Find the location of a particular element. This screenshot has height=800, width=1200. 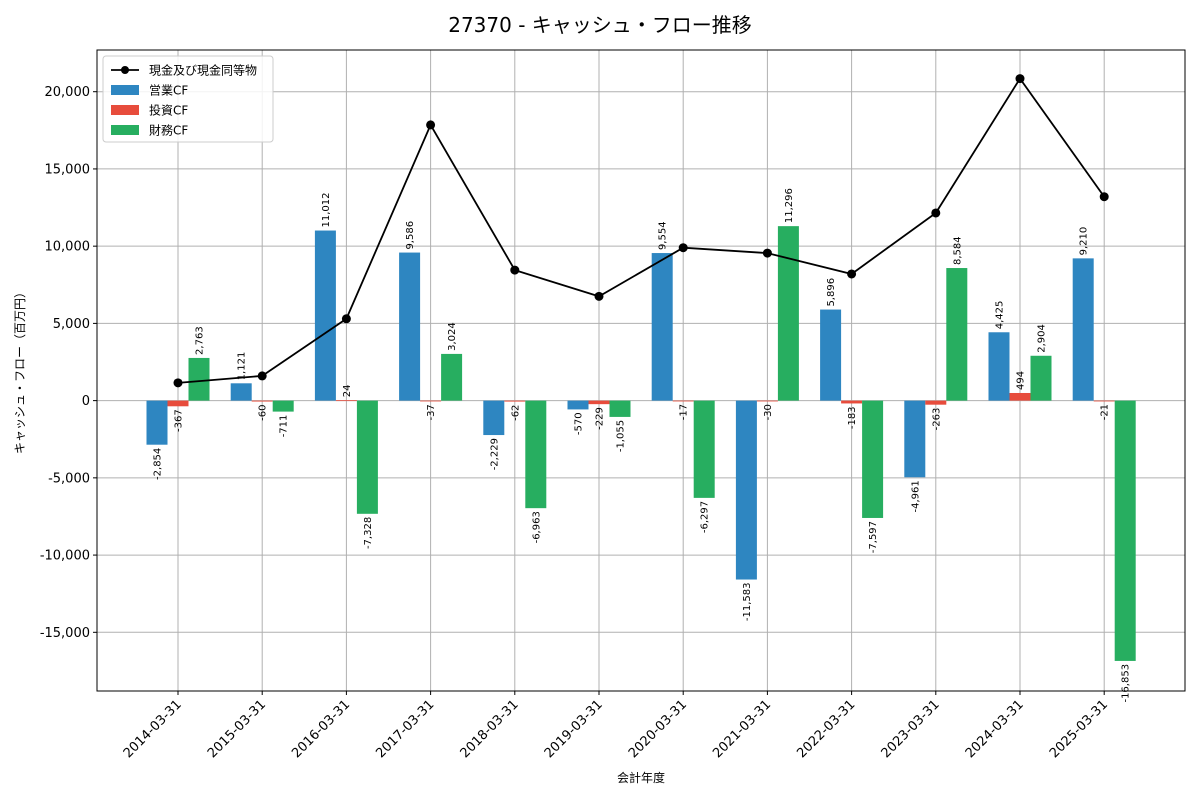

legend-label: 財務CF is located at coordinates (168, 130).